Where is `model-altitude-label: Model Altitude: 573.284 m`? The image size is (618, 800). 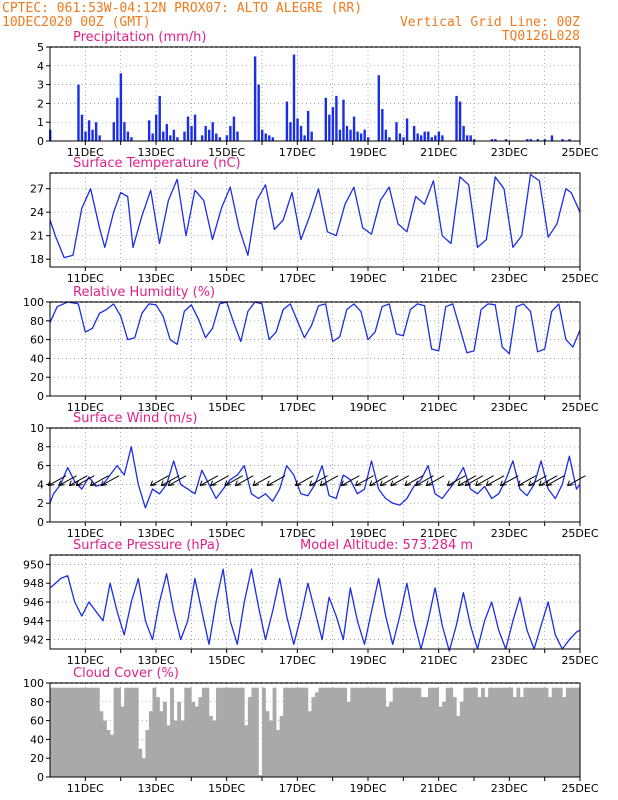 model-altitude-label: Model Altitude: 573.284 m is located at coordinates (386, 545).